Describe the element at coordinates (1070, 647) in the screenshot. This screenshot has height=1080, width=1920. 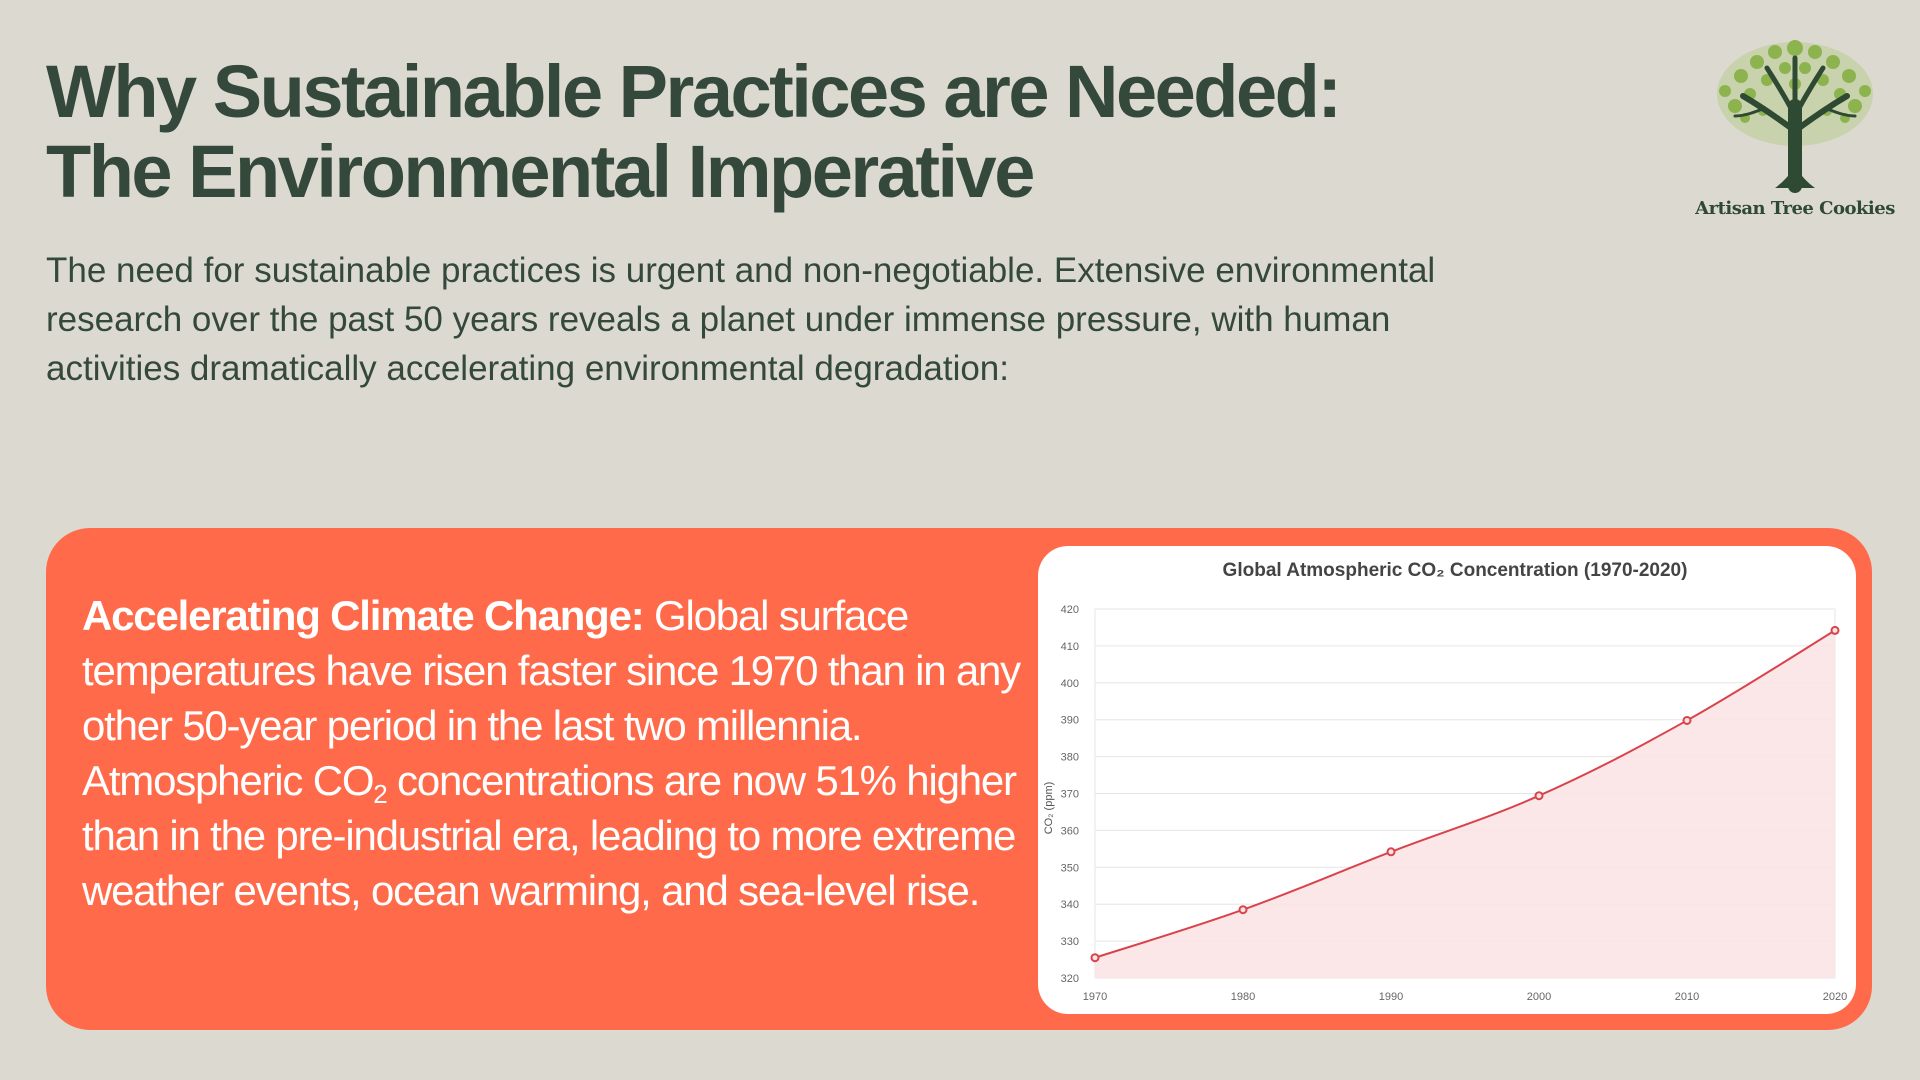
I see `y-tick-label: 410` at that location.